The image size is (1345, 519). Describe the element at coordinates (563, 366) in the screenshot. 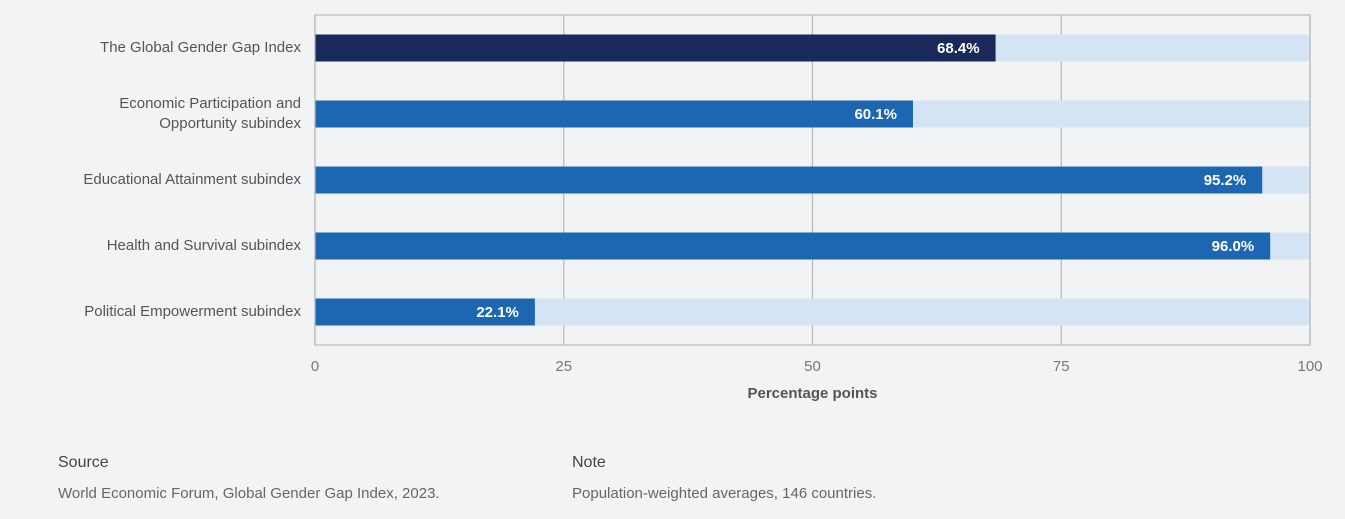

I see `x-tick-label: 25` at that location.